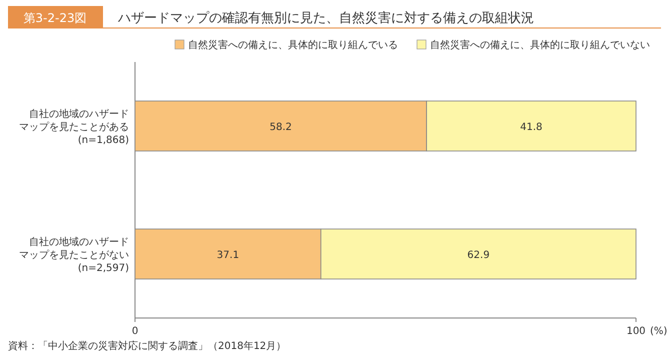  I want to click on x-tick-label: 100, so click(636, 331).